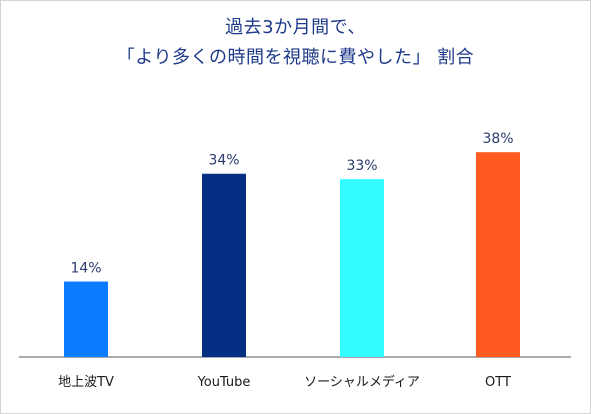  What do you see at coordinates (497, 139) in the screenshot?
I see `data-label-4: 38%` at bounding box center [497, 139].